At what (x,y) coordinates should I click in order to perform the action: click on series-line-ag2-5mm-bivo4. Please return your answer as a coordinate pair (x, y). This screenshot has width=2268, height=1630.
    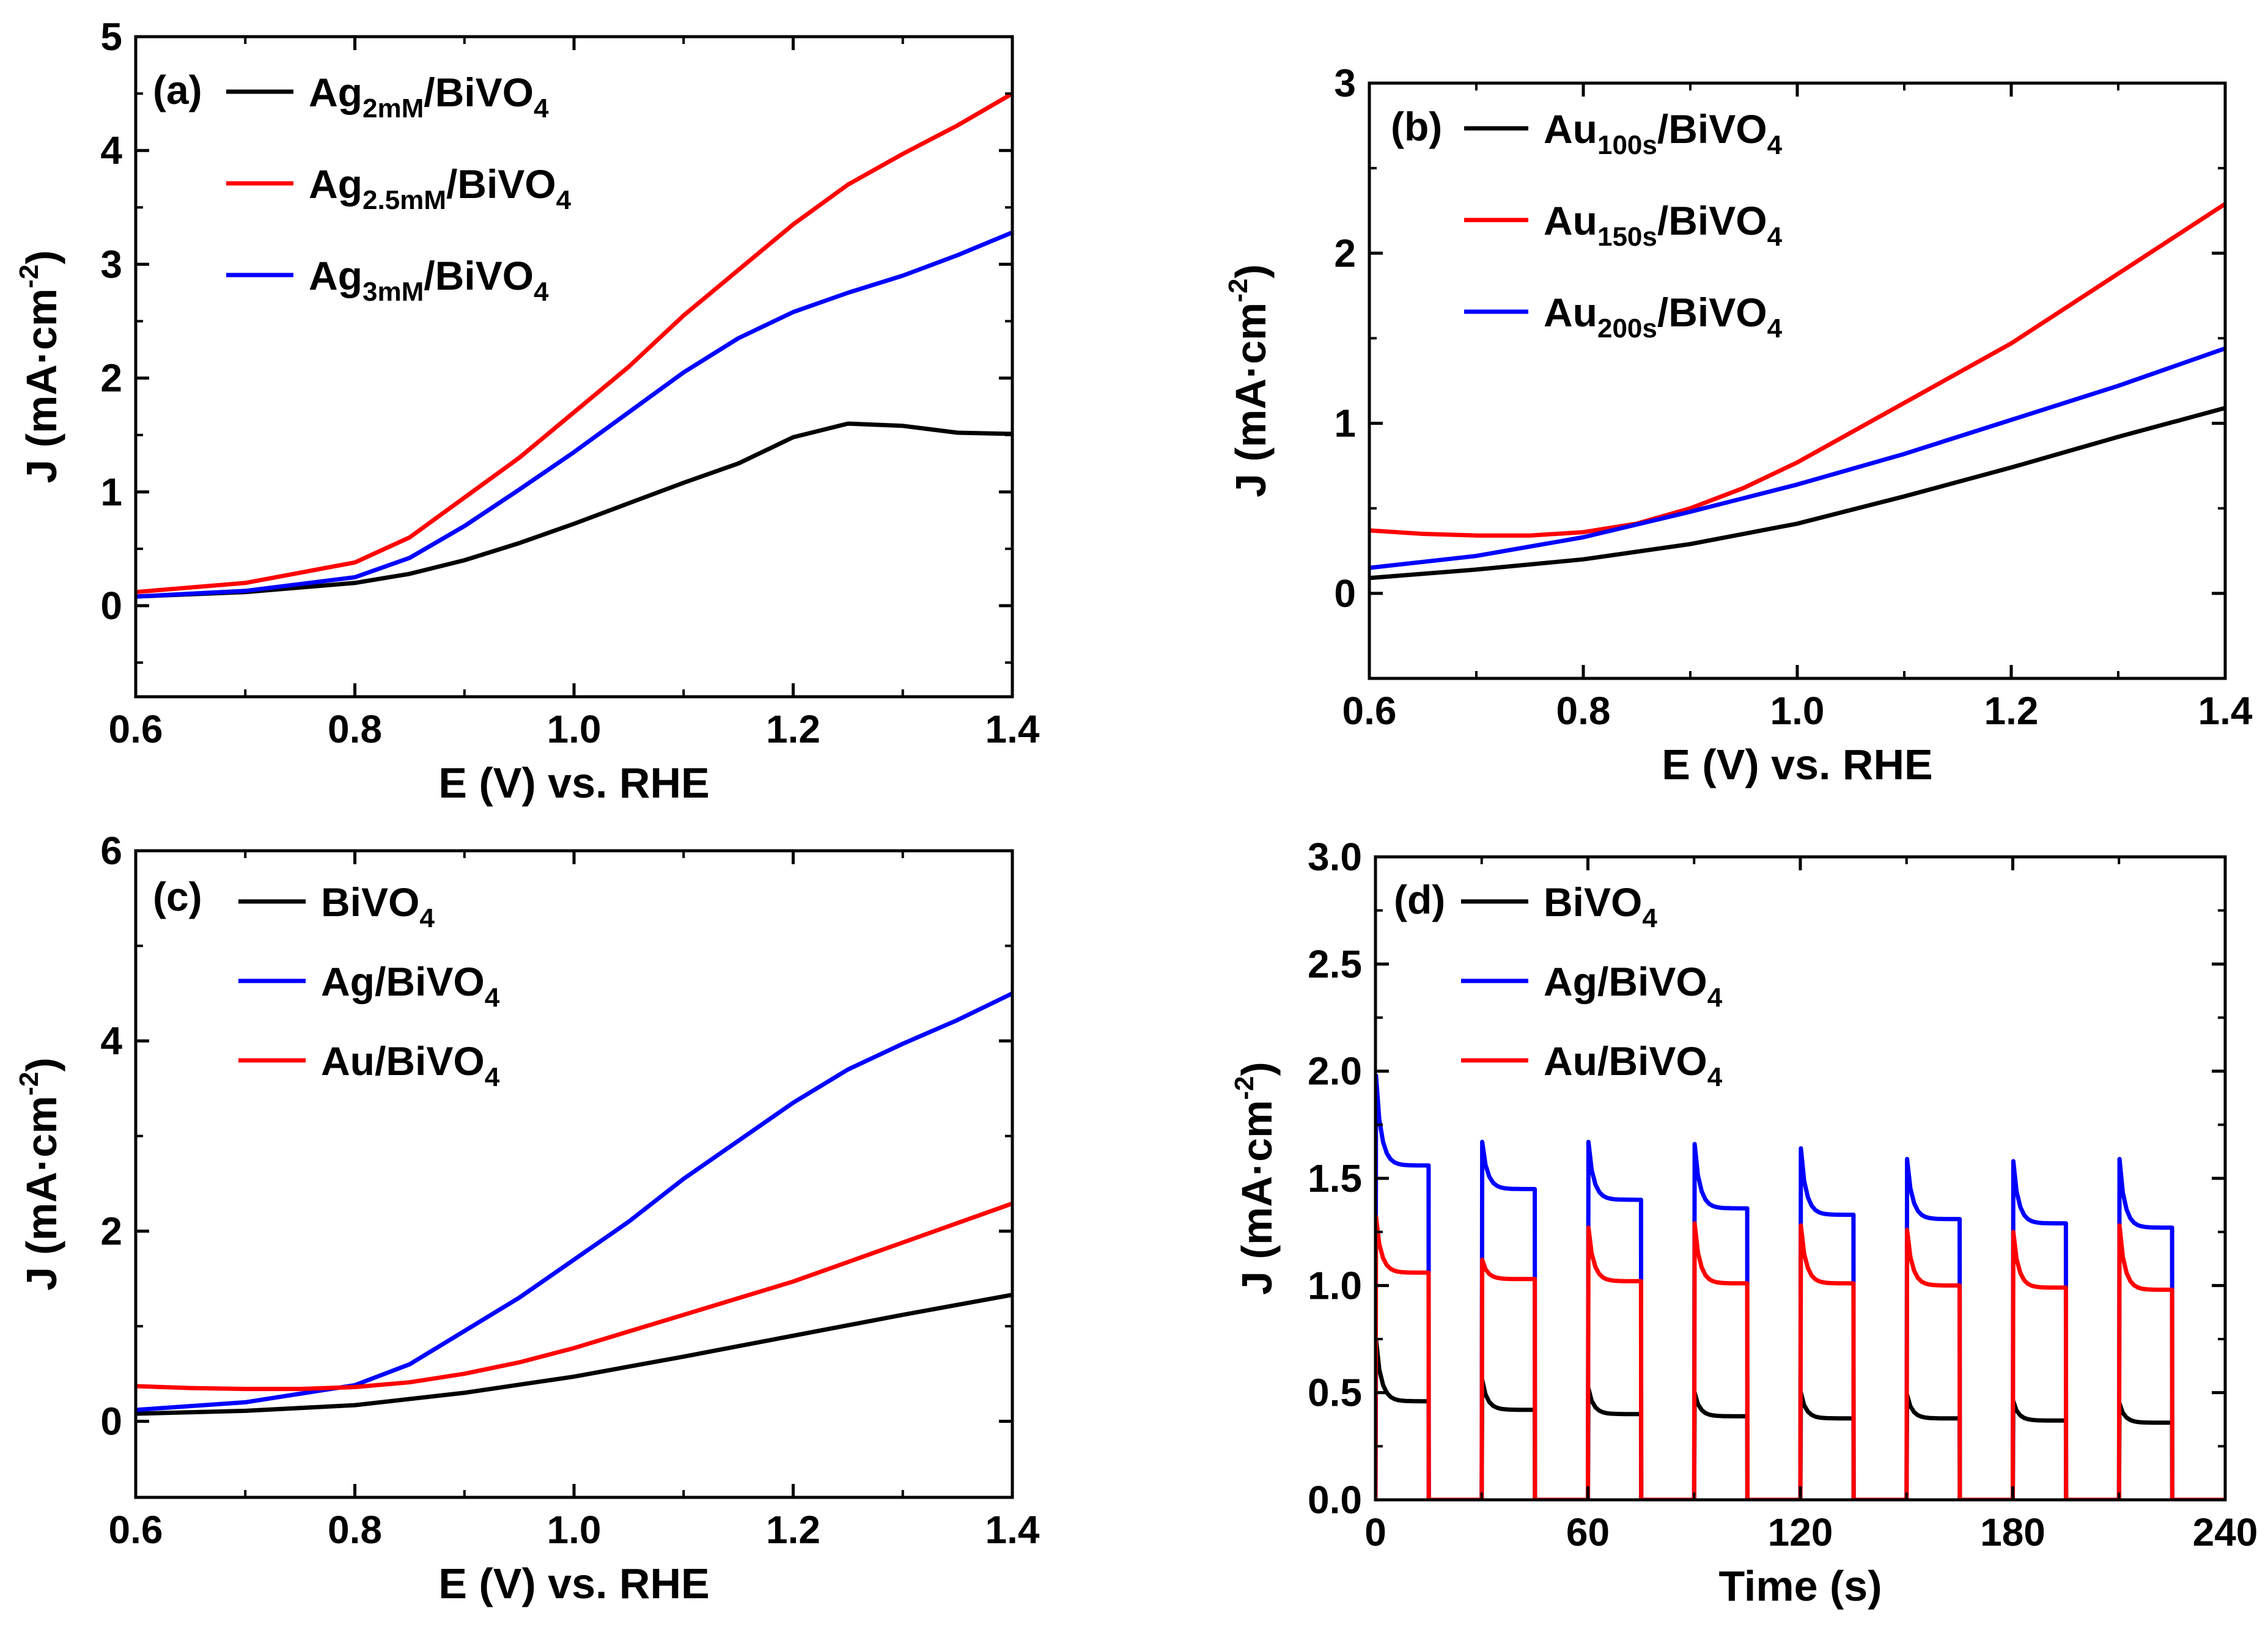
    Looking at the image, I should click on (574, 344).